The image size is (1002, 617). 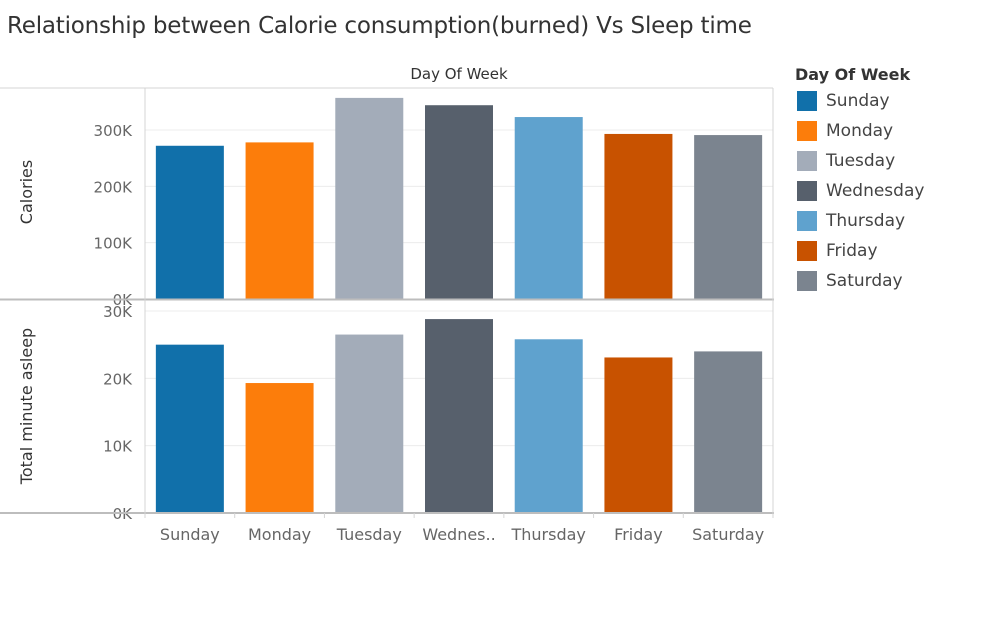 I want to click on y-axis-label: Calories, so click(x=26, y=192).